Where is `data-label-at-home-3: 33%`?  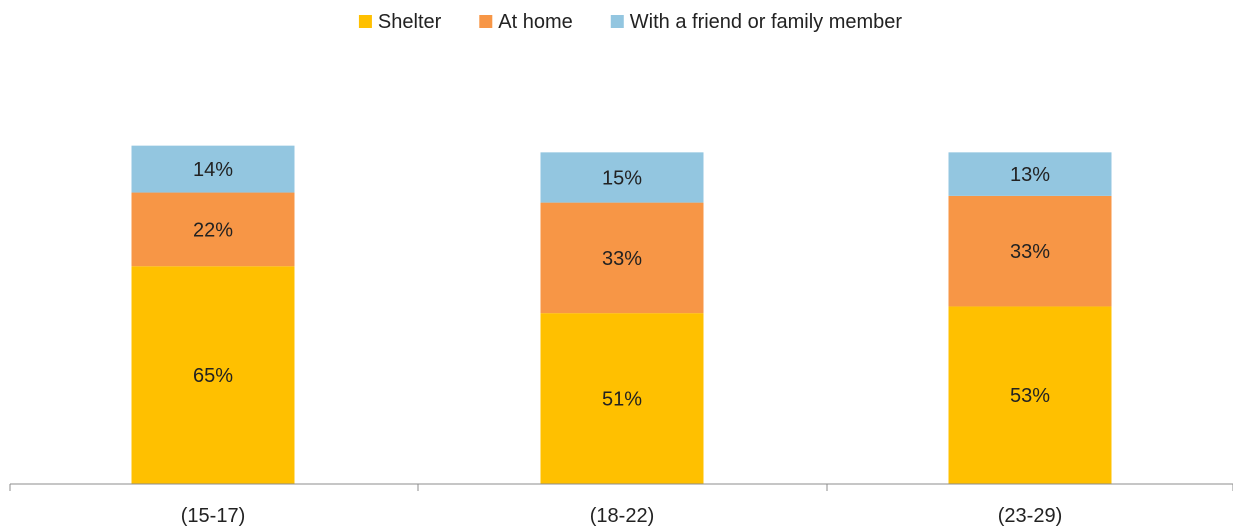 data-label-at-home-3: 33% is located at coordinates (1030, 252).